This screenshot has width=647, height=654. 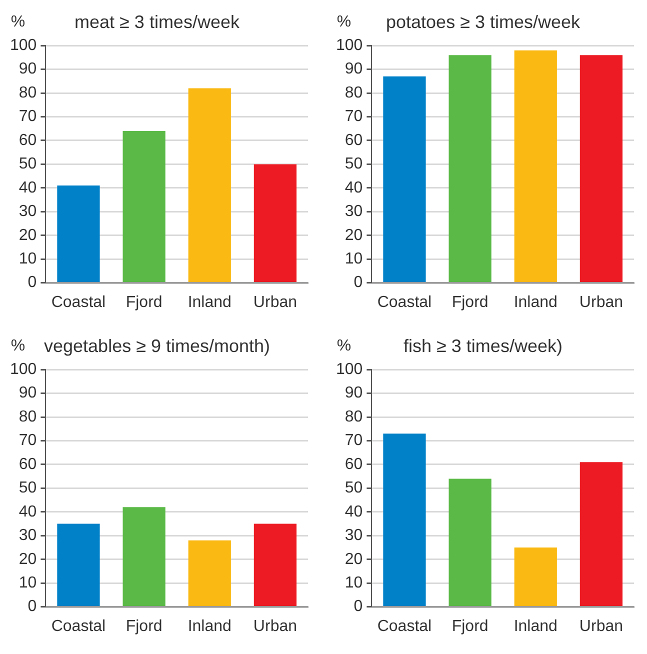 I want to click on chart-title: meat ≥ 3 times/week, so click(x=157, y=22).